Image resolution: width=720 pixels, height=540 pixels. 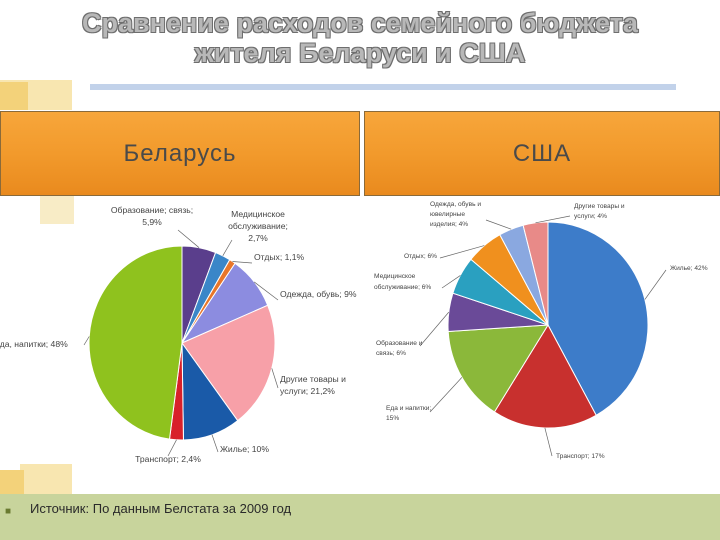 I want to click on slice-label: Одежда, обувь и ювелирные изделия; 4%, so click(x=455, y=214).